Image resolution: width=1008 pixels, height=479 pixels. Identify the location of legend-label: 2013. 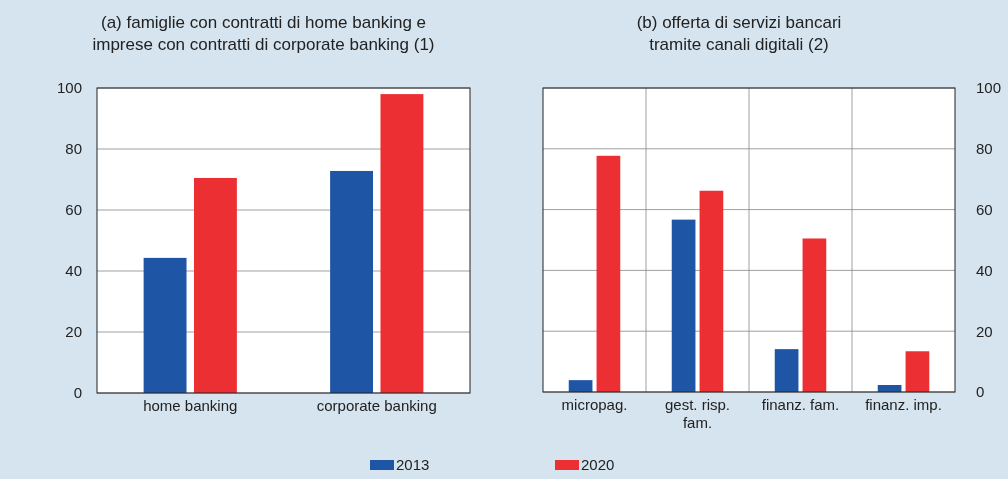
(413, 464).